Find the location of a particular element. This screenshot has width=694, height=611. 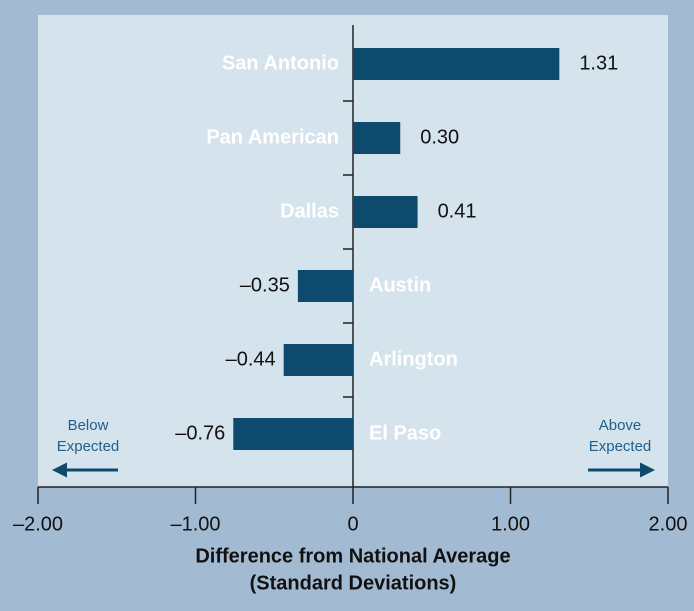

x-axis-label: (Standard Deviations) is located at coordinates (353, 583).